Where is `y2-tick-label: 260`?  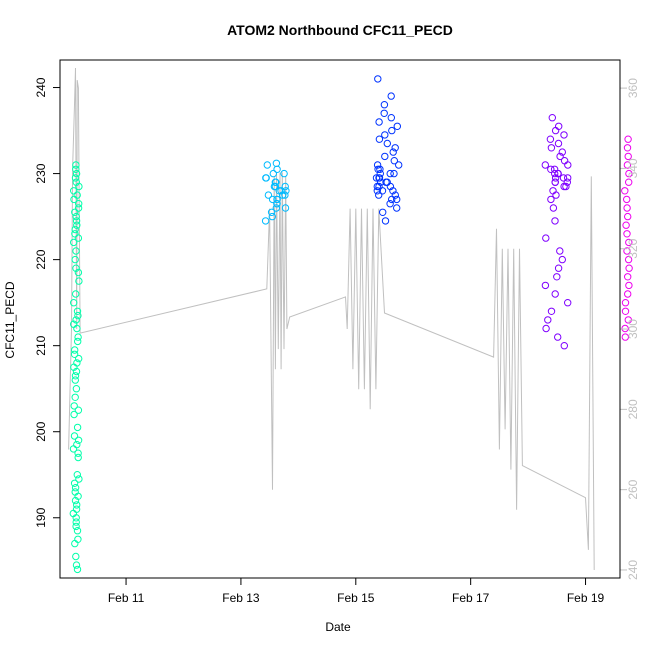 y2-tick-label: 260 is located at coordinates (633, 489).